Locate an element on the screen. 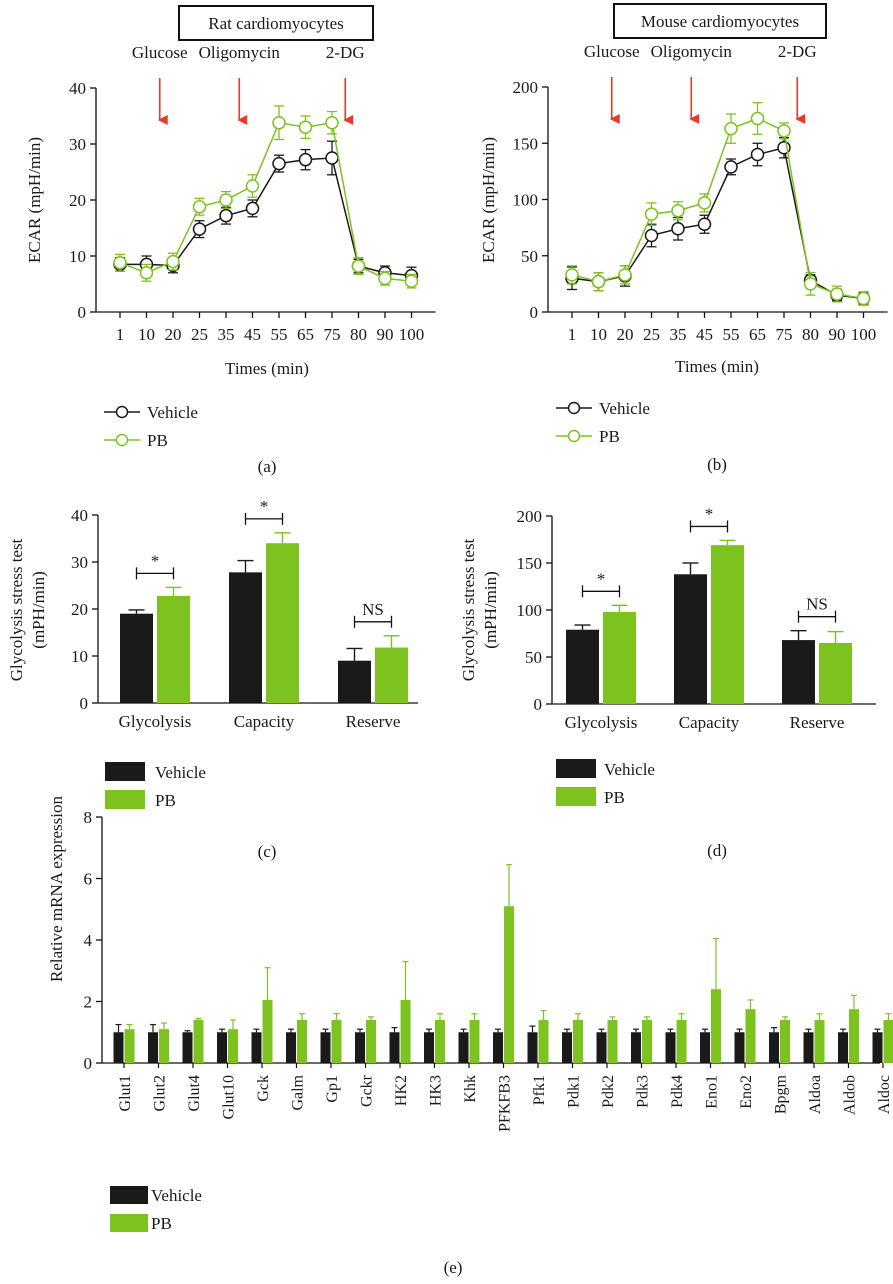 Image resolution: width=893 pixels, height=1284 pixels. annotation-glucose: Glucose is located at coordinates (612, 51).